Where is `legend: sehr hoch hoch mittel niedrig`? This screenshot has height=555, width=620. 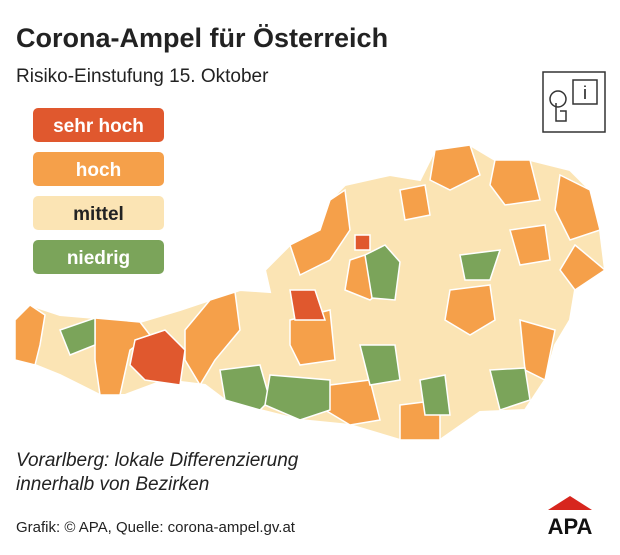 legend: sehr hoch hoch mittel niedrig is located at coordinates (98, 191).